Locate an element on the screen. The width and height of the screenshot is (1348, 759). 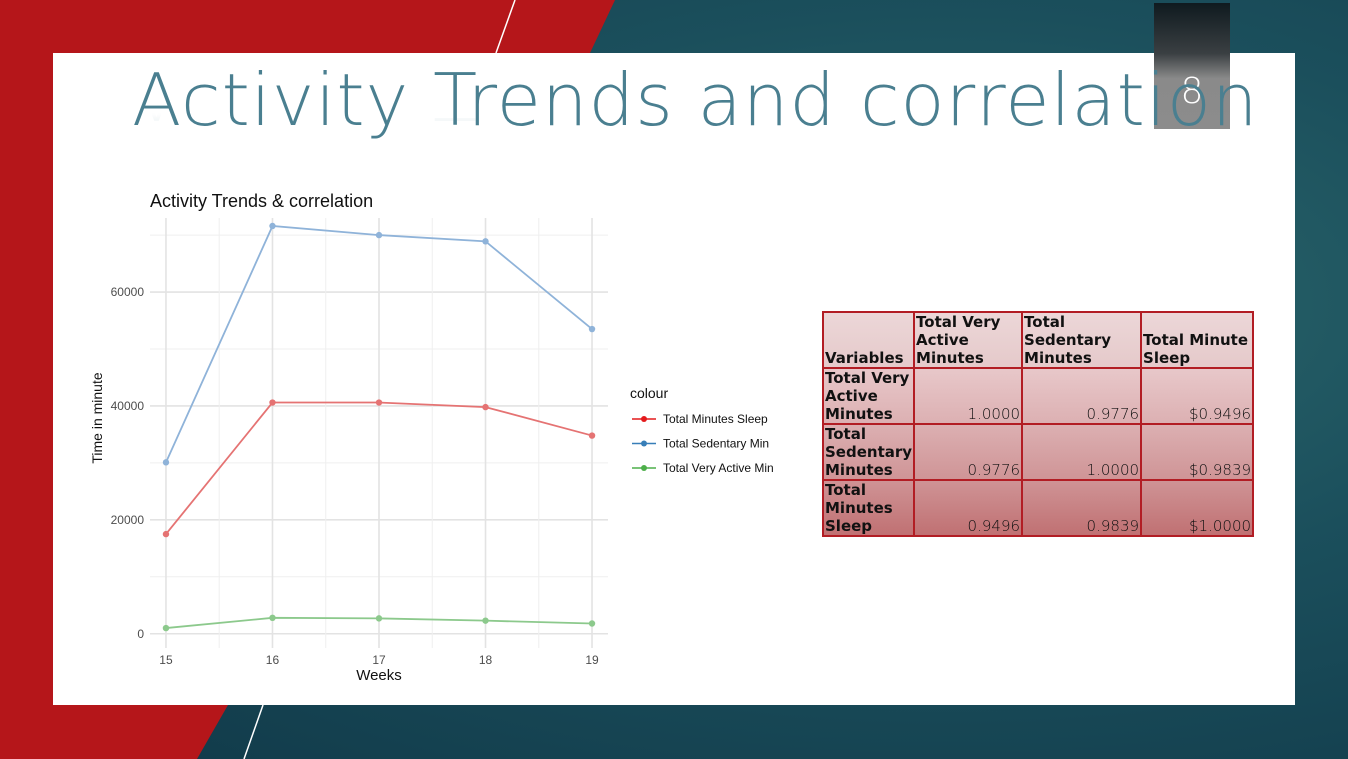
table-header-cell: Total Sedentary Minutes is located at coordinates (1082, 340).